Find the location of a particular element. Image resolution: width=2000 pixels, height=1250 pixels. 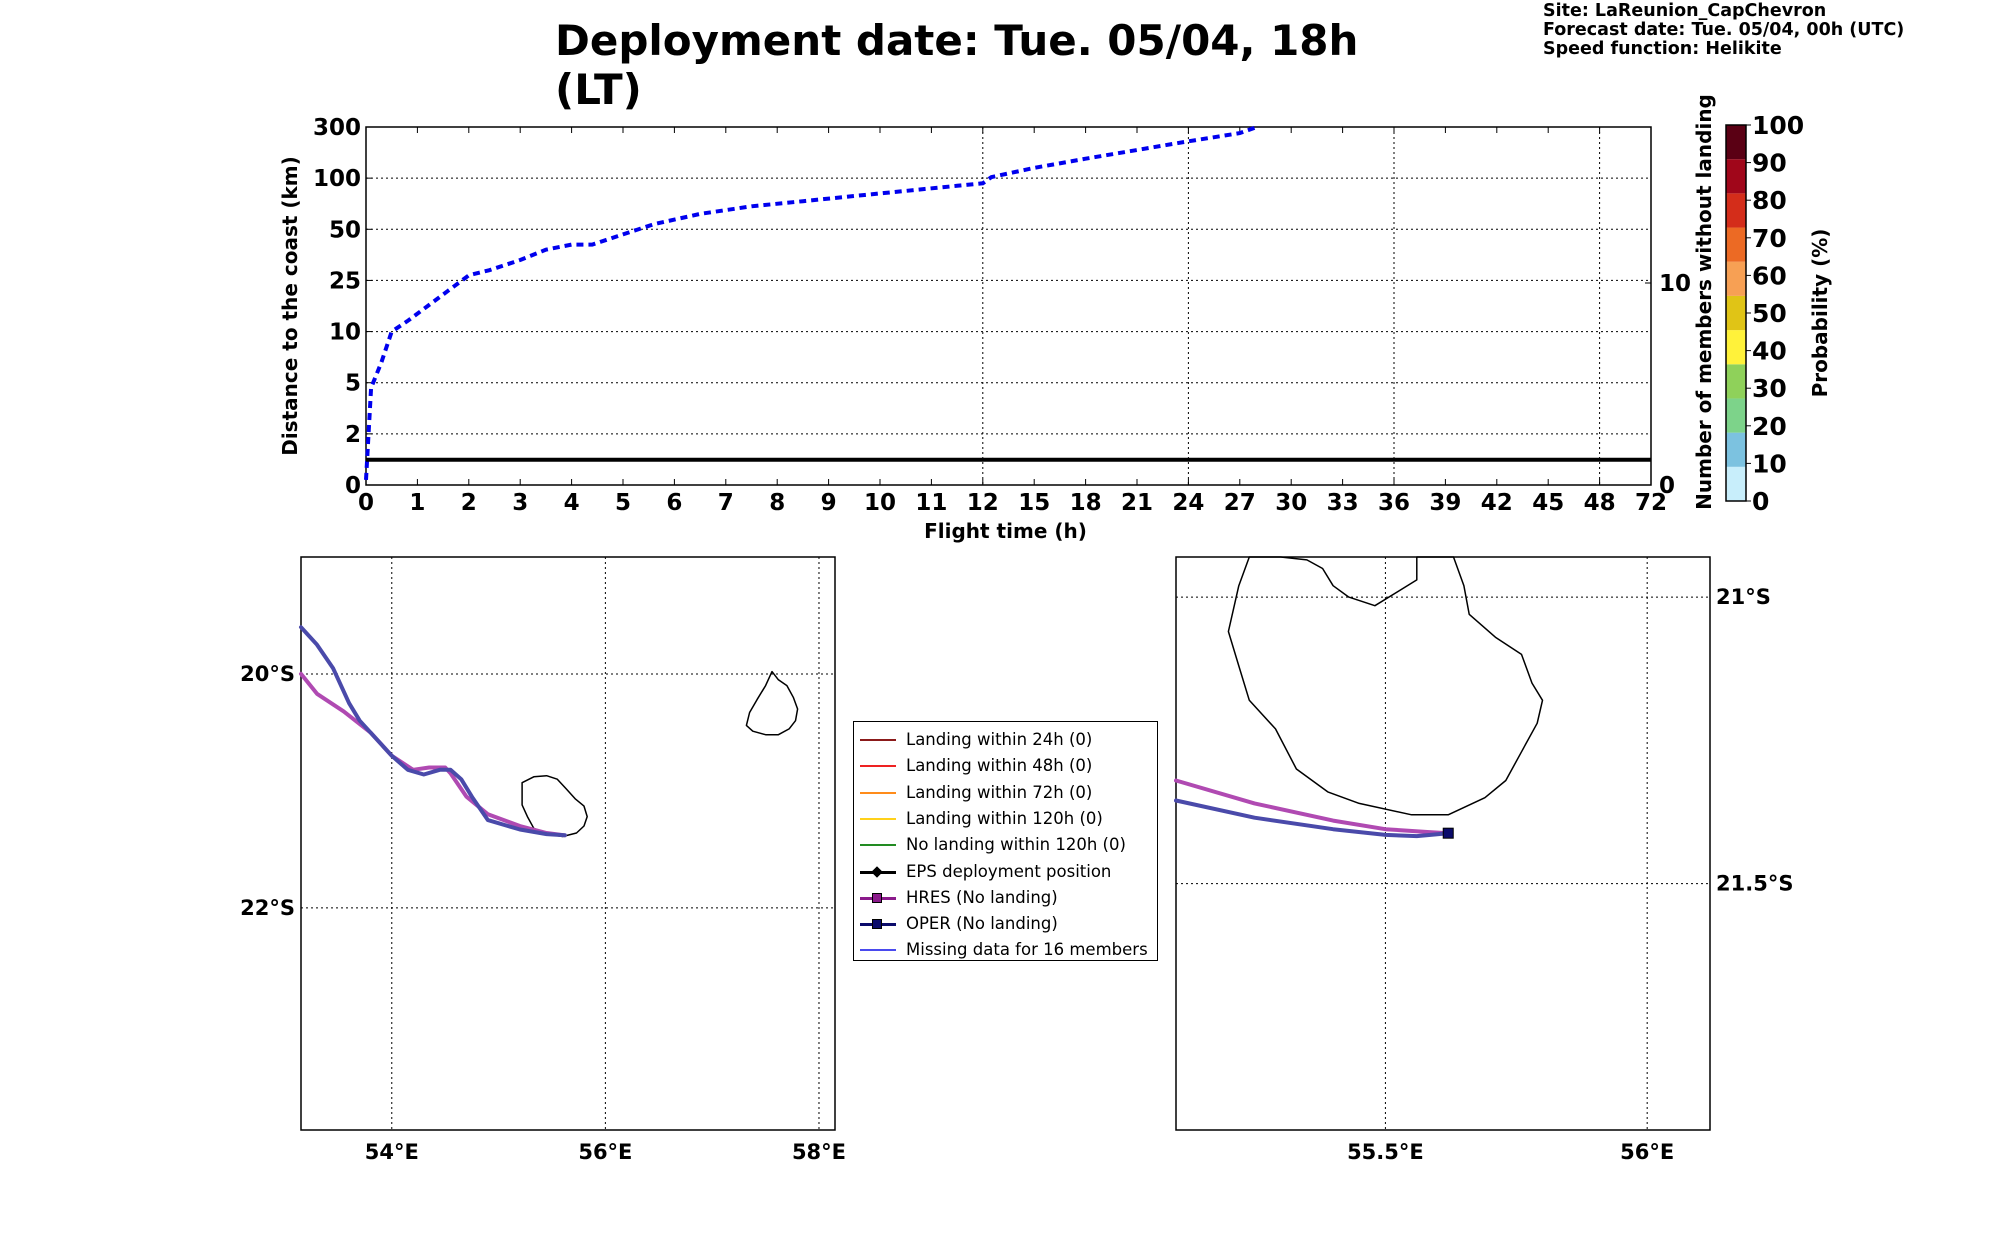

left-map-oper-track is located at coordinates (433, 731).